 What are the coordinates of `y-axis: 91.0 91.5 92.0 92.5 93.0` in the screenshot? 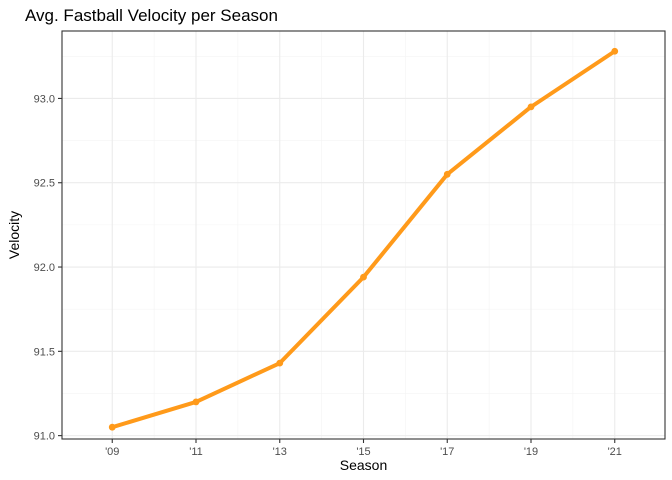 It's located at (48, 268).